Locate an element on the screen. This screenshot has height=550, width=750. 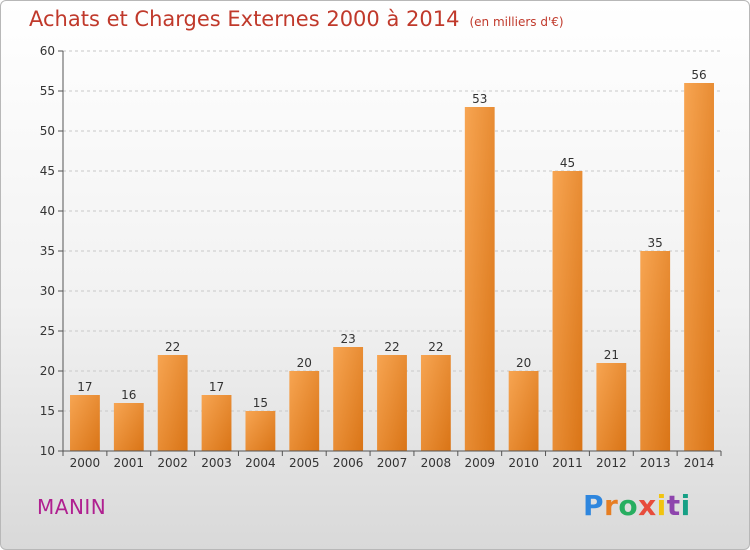
bar-2006 is located at coordinates (348, 399).